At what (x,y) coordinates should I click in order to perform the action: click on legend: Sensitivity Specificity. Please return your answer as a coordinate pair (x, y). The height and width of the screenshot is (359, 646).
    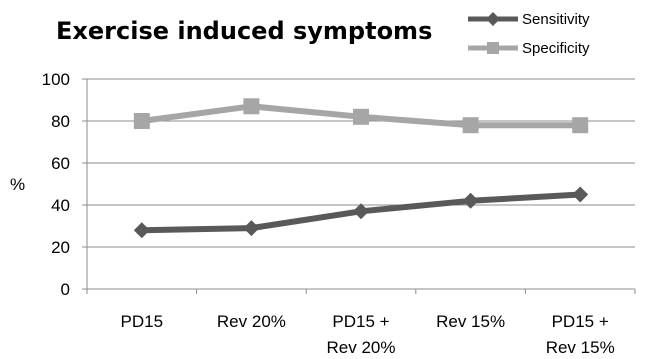
    Looking at the image, I should click on (529, 34).